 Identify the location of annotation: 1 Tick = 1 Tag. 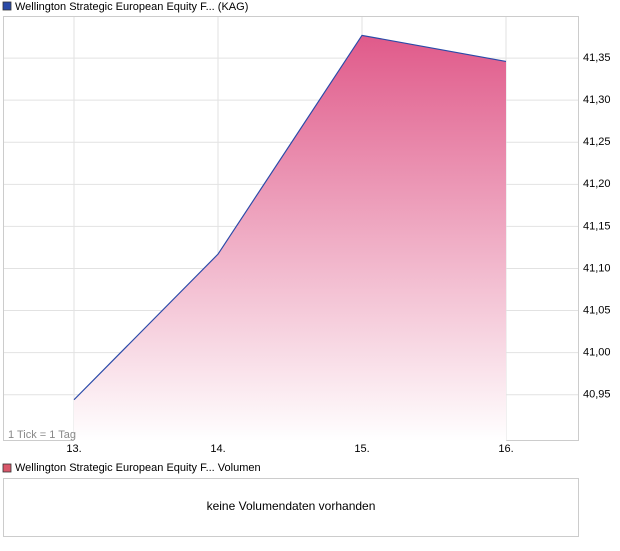
(42, 435).